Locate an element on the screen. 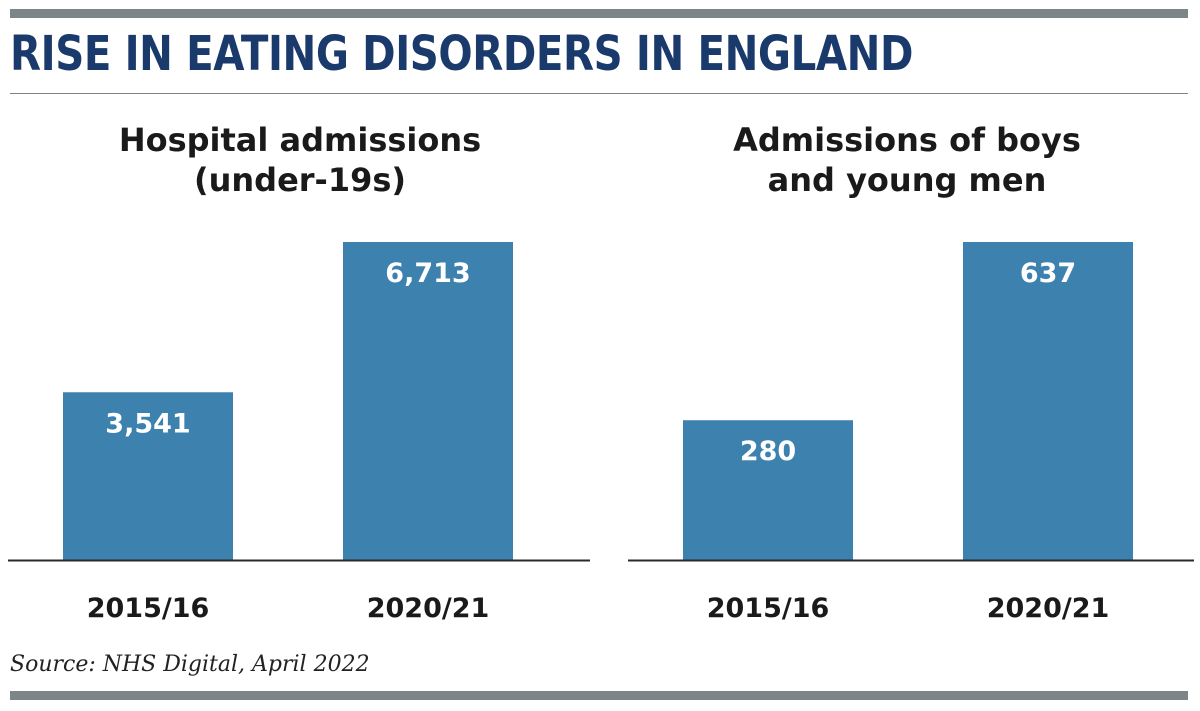 Image resolution: width=1200 pixels, height=711 pixels. chart-title-line-2: (under-19s) is located at coordinates (300, 180).